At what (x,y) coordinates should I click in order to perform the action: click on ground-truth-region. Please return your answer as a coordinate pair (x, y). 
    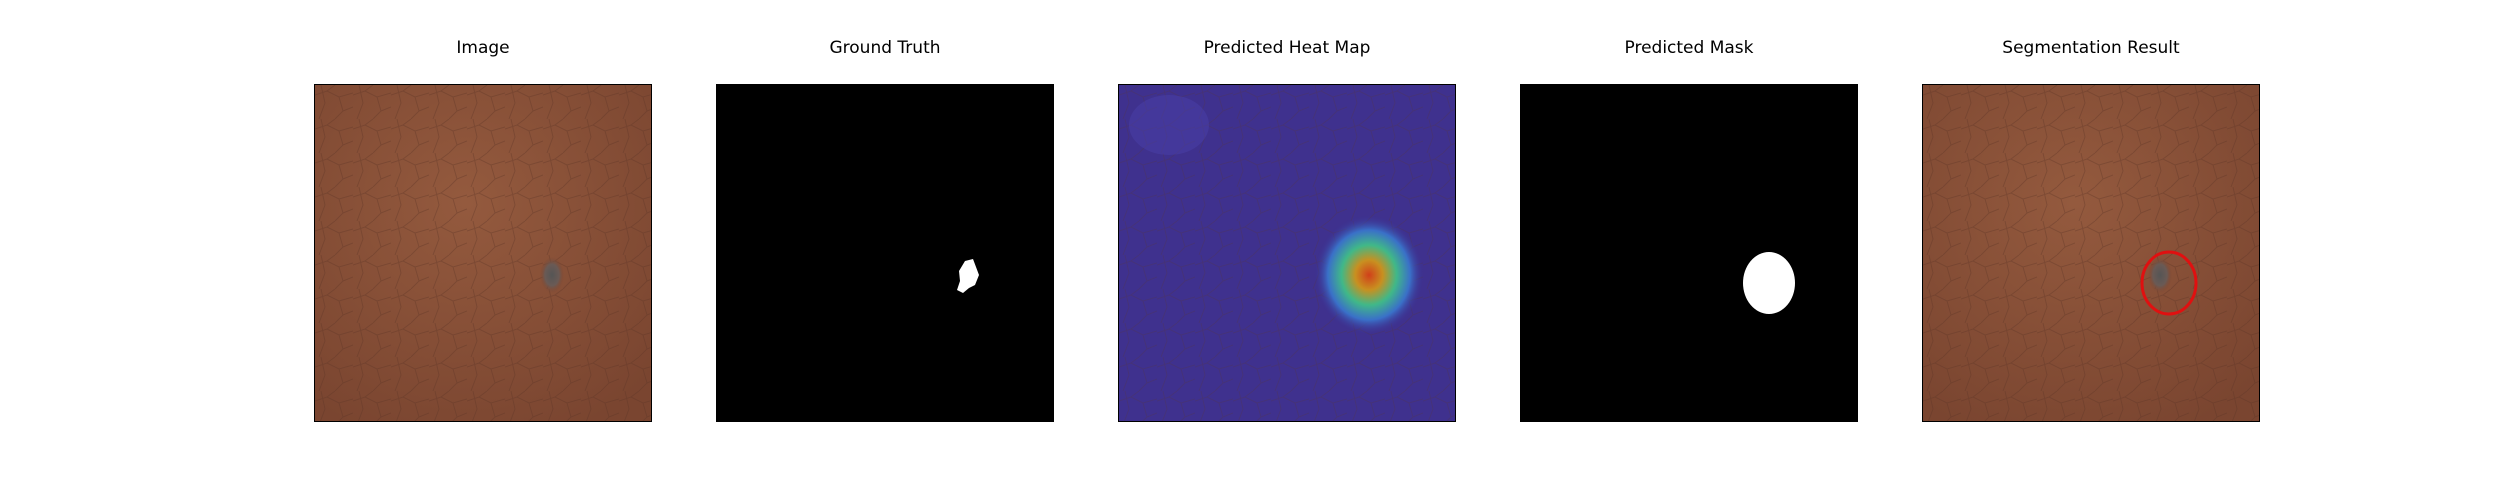
    Looking at the image, I should click on (968, 276).